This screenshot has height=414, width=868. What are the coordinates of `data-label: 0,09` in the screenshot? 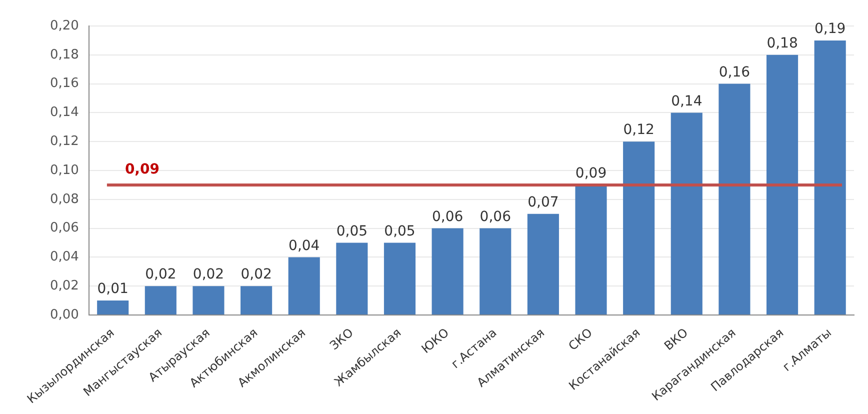 It's located at (591, 174).